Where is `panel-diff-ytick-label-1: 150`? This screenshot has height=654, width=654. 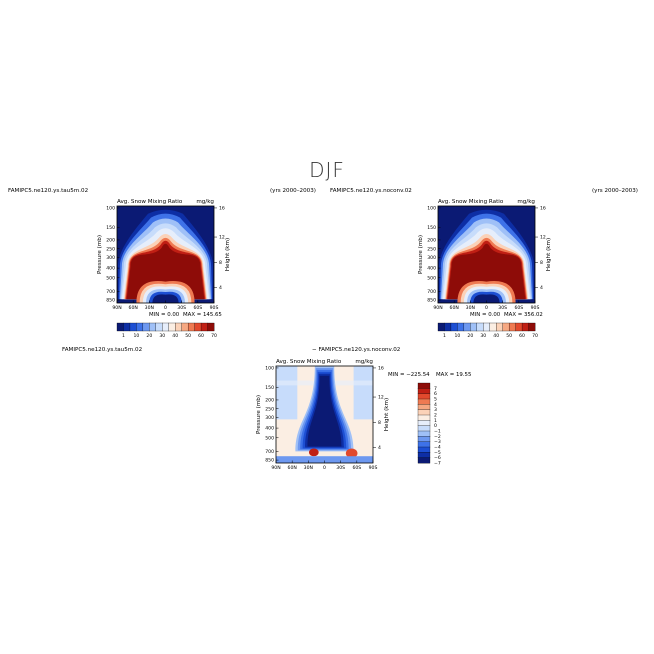 panel-diff-ytick-label-1: 150 is located at coordinates (269, 388).